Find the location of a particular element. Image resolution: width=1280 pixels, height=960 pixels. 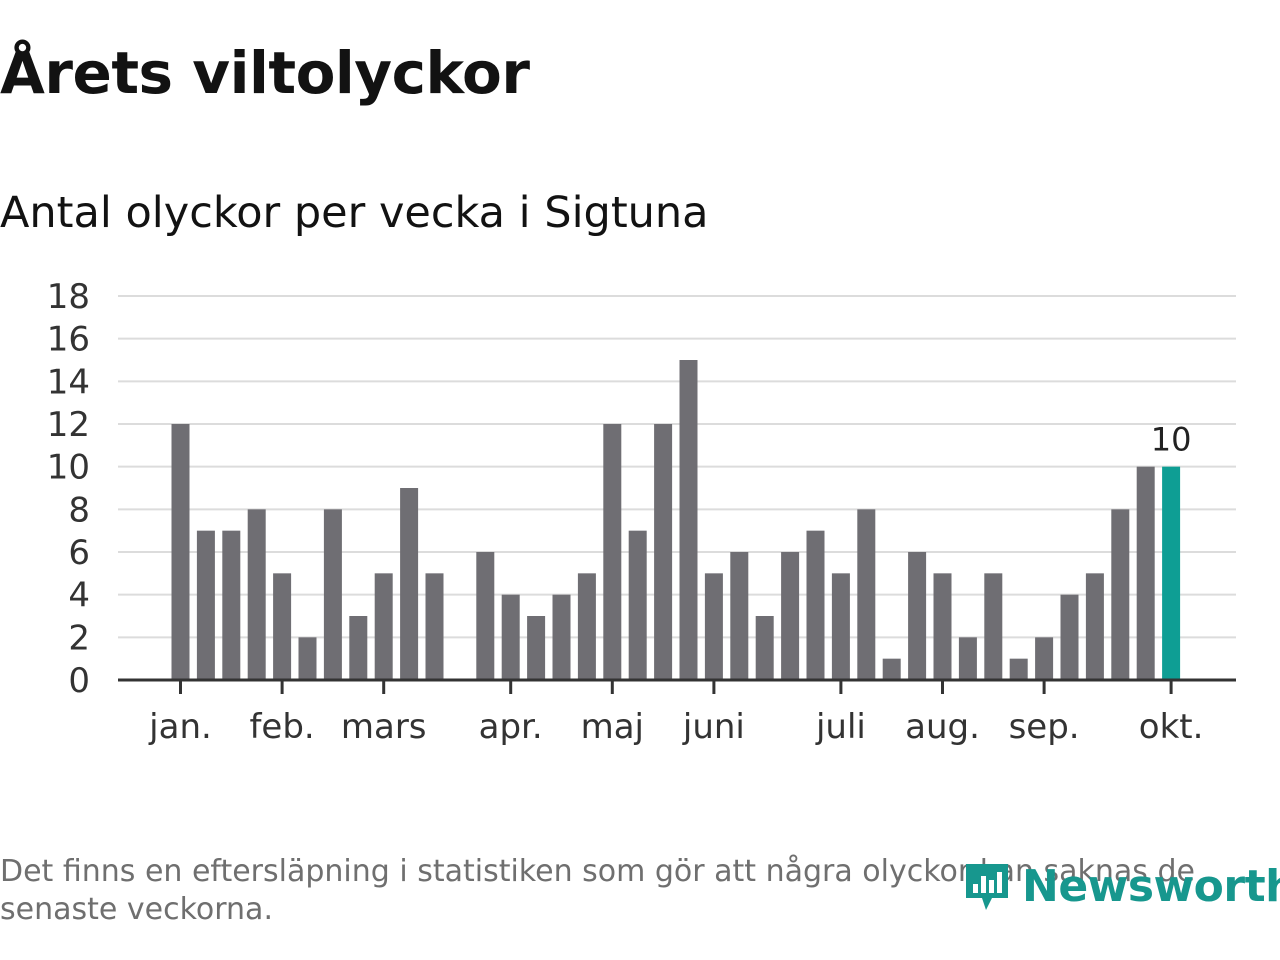

y-tick-label: 8 is located at coordinates (79, 510).